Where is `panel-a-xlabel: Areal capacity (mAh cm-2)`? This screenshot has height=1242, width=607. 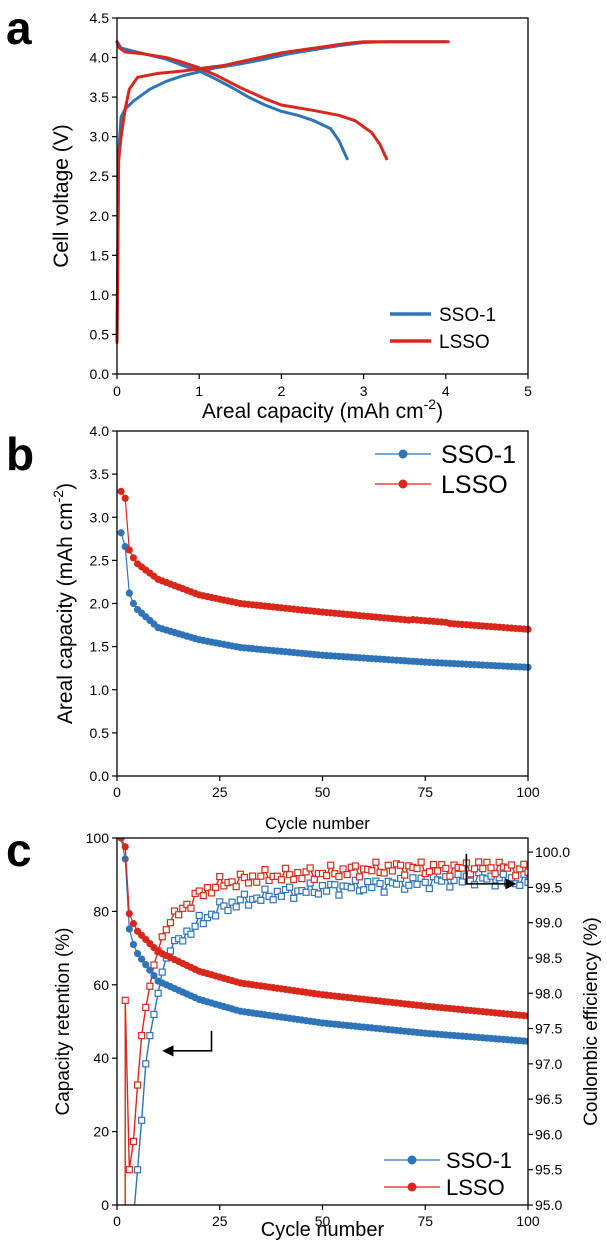 panel-a-xlabel: Areal capacity (mAh cm-2) is located at coordinates (322, 409).